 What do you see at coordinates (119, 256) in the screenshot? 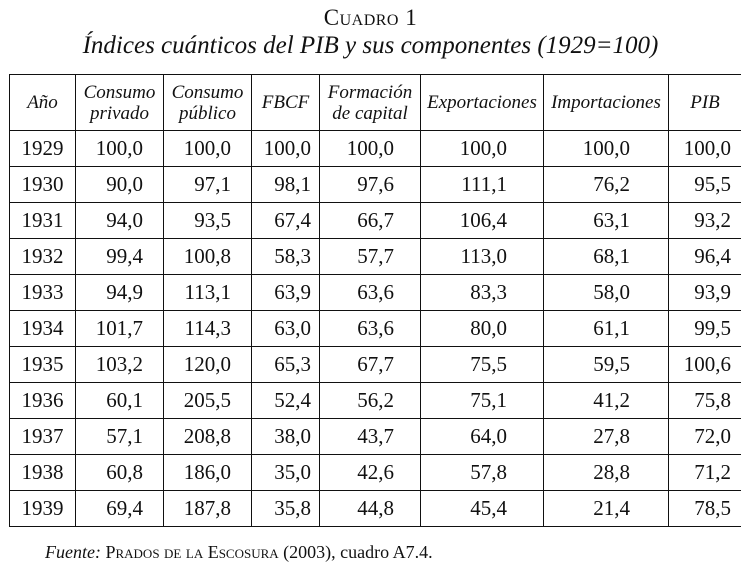
I see `cell-private-consumption: 99,4` at bounding box center [119, 256].